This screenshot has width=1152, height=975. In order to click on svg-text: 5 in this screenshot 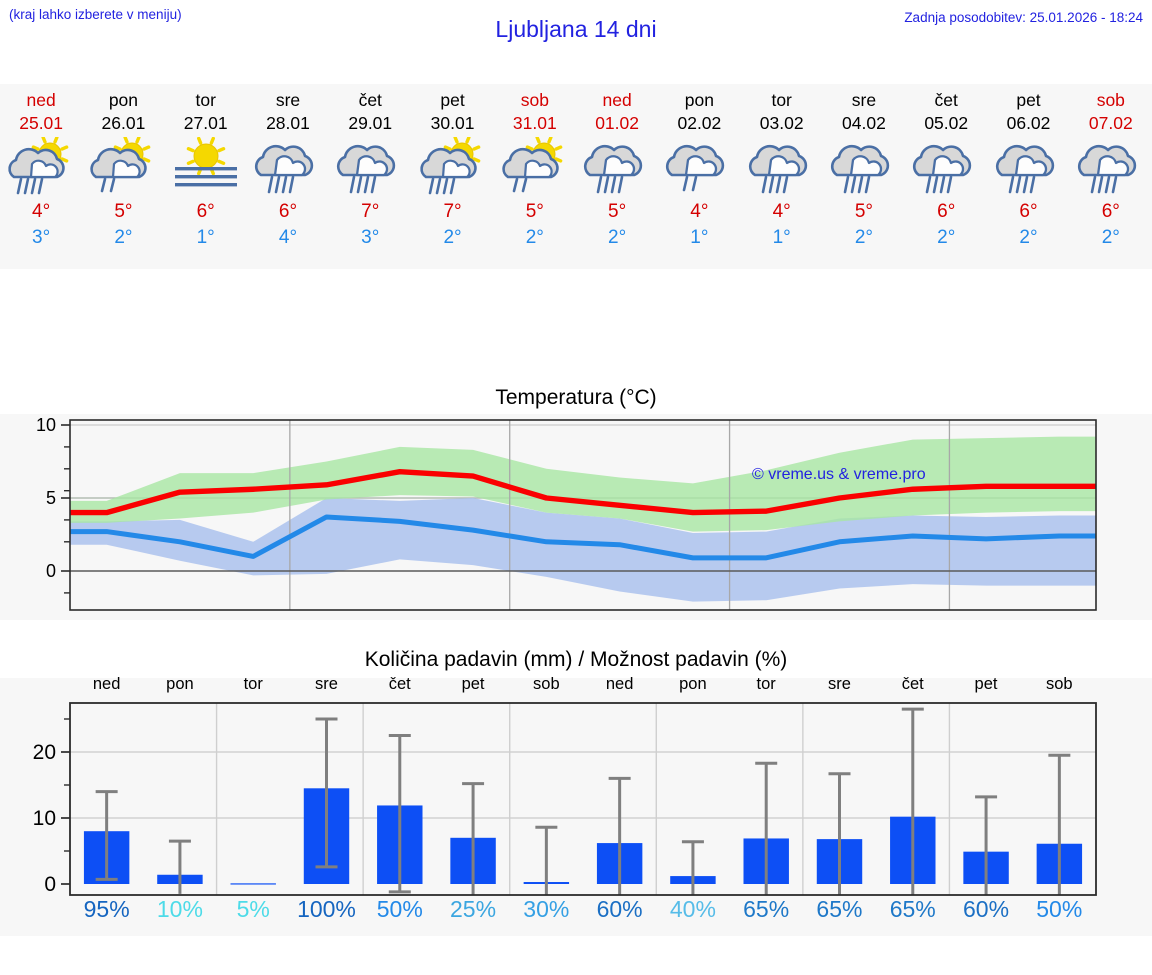, I will do `click(51, 498)`.